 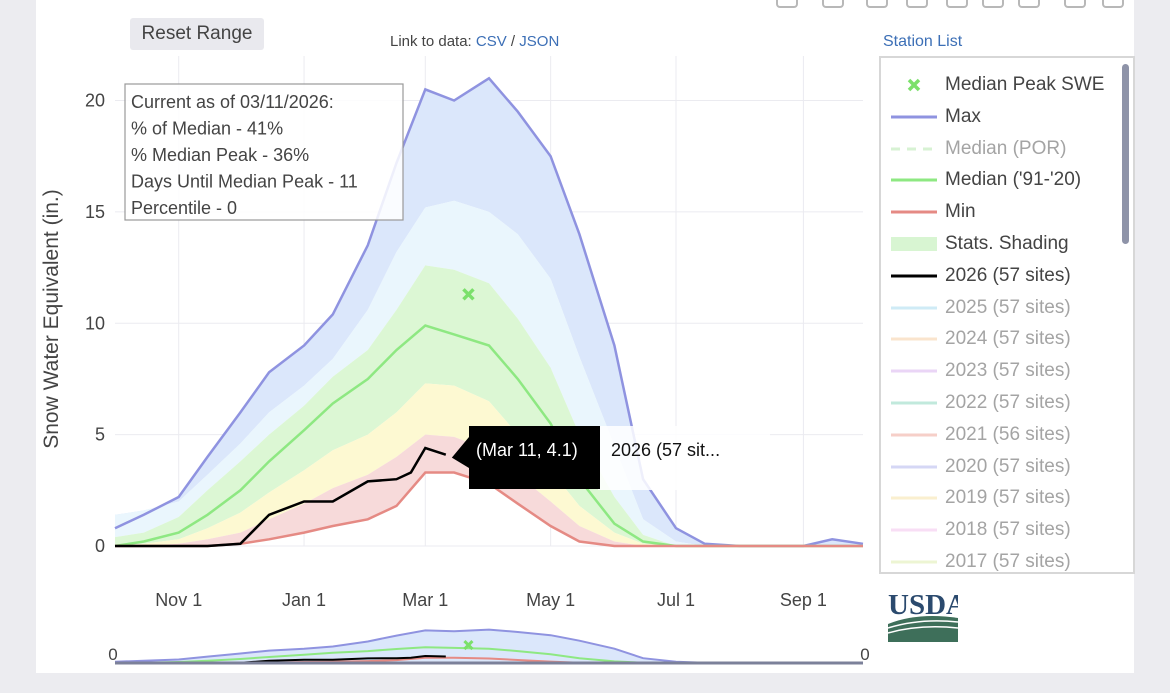 What do you see at coordinates (474, 41) in the screenshot?
I see `data-links: Link to data: CSV / JSON` at bounding box center [474, 41].